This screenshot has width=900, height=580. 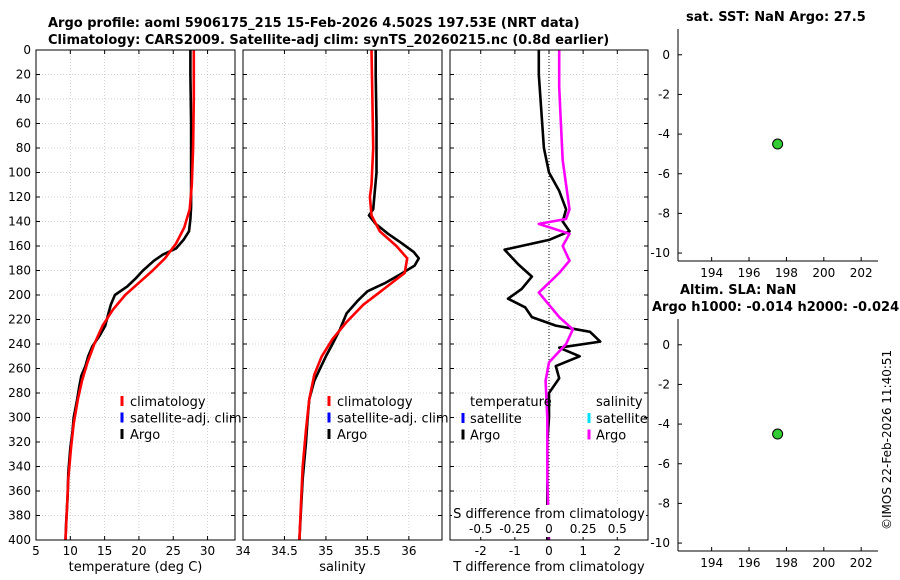 I want to click on y-tick-label: 340, so click(x=19, y=467).